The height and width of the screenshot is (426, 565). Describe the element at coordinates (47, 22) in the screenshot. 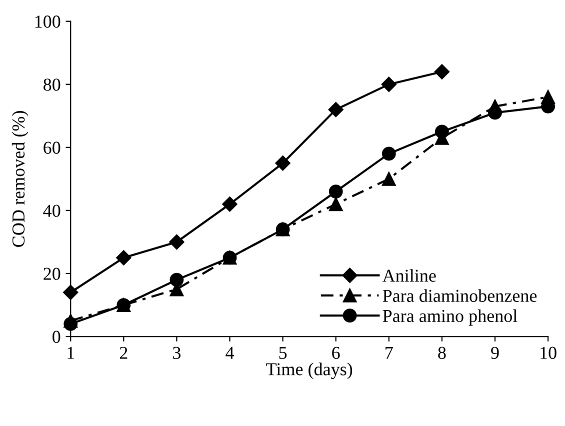

I see `y-tick-label: 100` at that location.